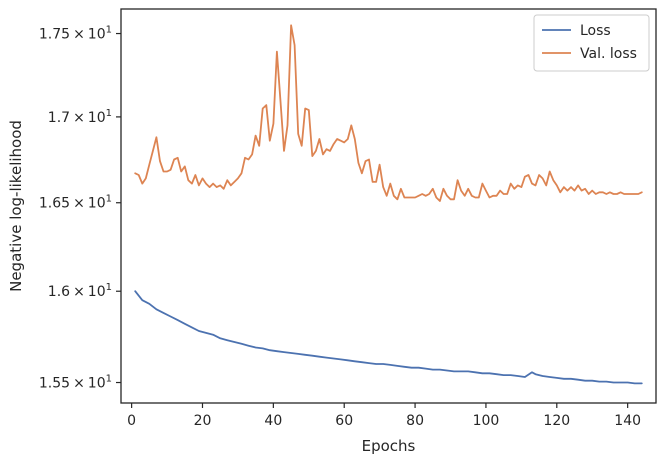 The width and height of the screenshot is (667, 463). Describe the element at coordinates (595, 31) in the screenshot. I see `legend-label: Loss` at that location.